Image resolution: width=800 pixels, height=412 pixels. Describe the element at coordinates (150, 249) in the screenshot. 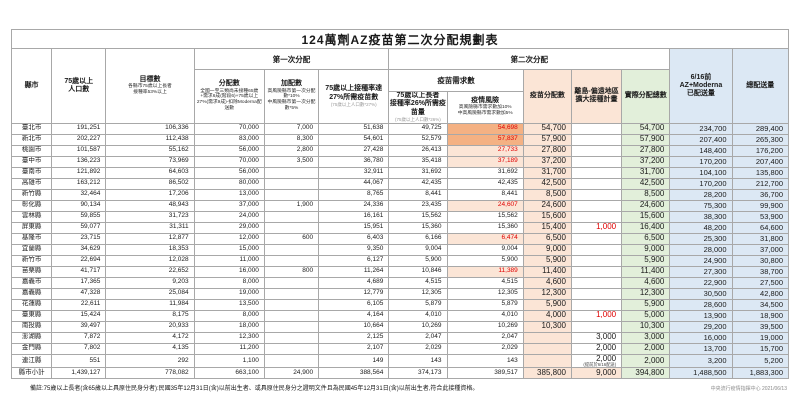

I see `cell-target: 18,353` at that location.